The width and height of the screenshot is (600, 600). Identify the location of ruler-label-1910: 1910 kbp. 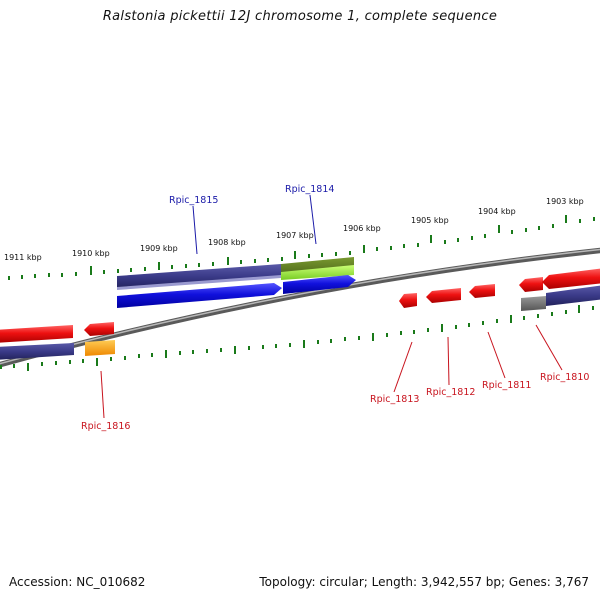
(91, 253).